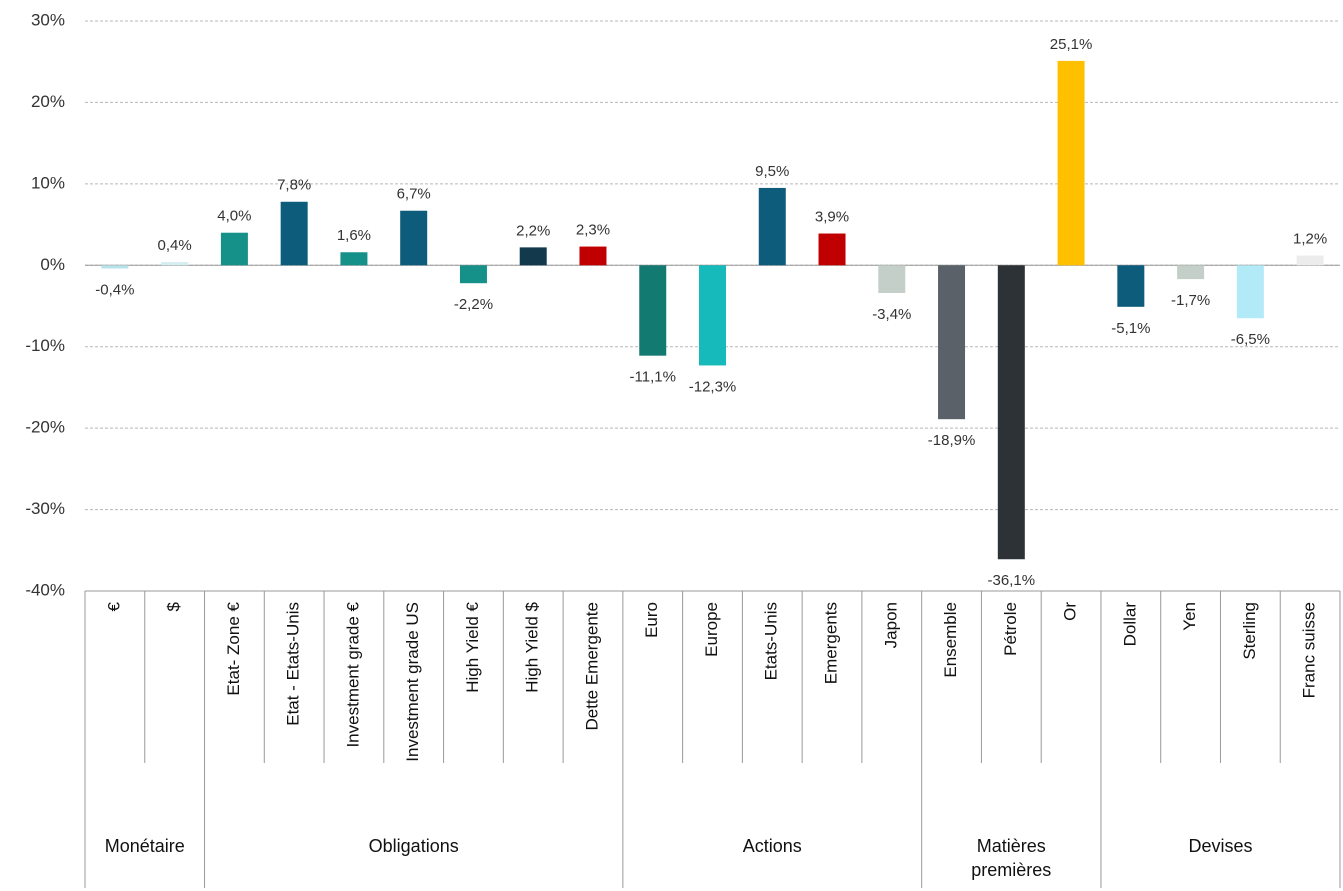  Describe the element at coordinates (1189, 616) in the screenshot. I see `x-tick-label: Yen` at that location.